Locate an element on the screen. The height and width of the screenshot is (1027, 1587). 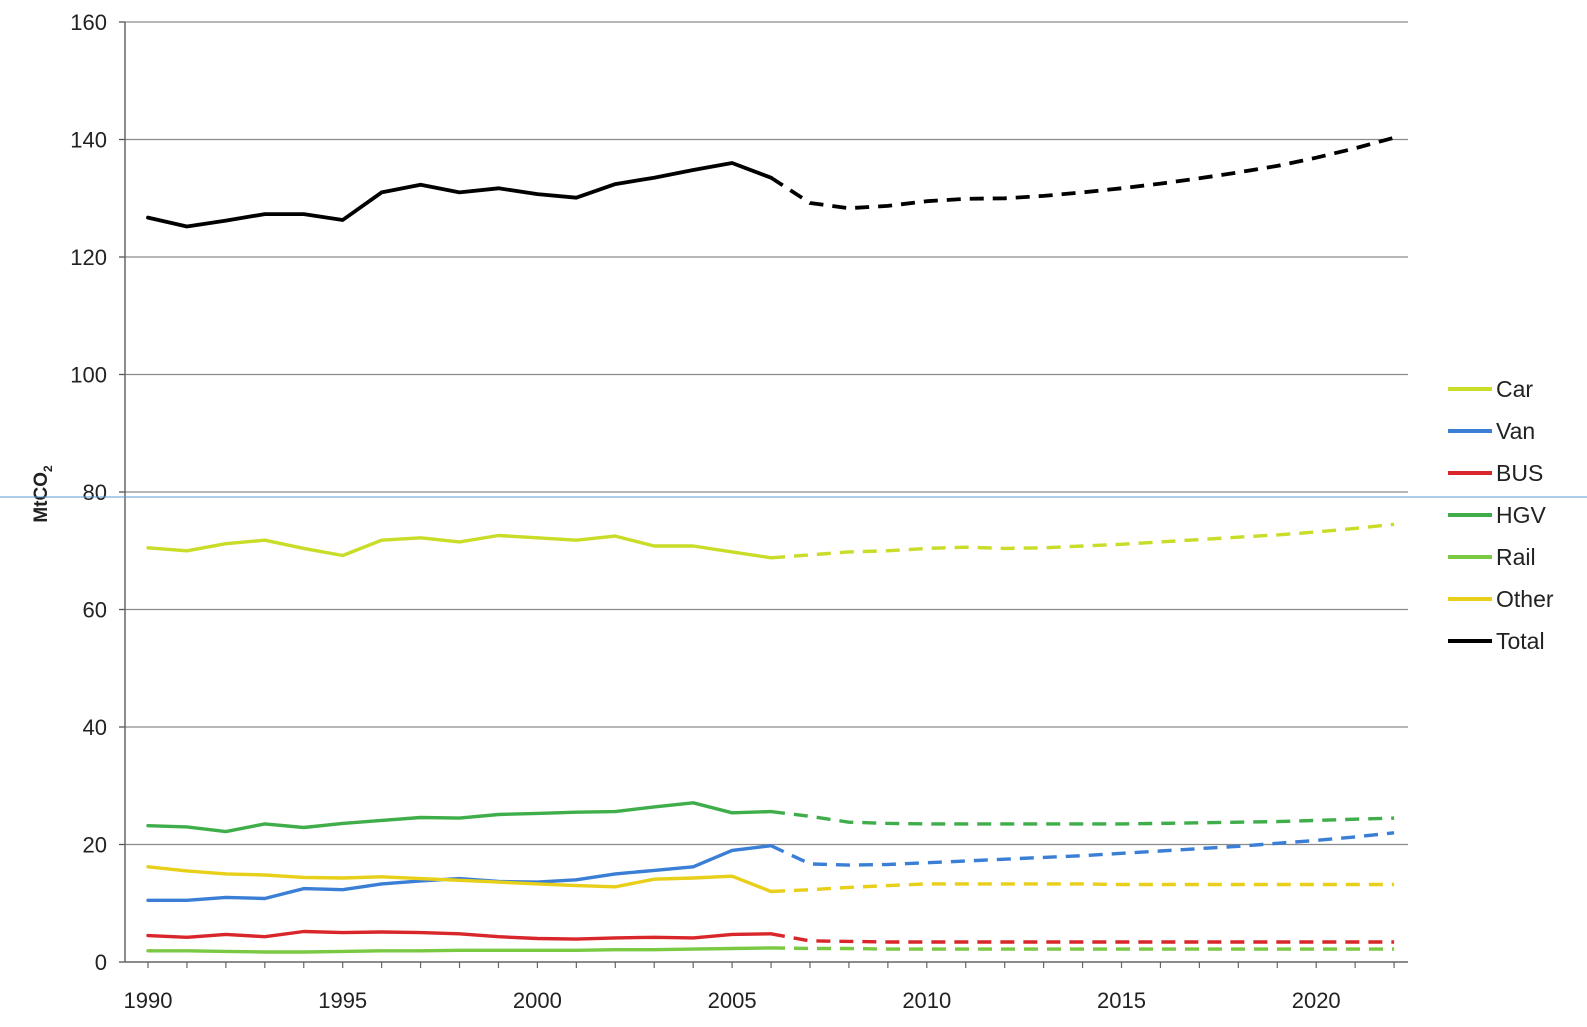
x-tick-label-2015: 2015 is located at coordinates (1121, 1000).